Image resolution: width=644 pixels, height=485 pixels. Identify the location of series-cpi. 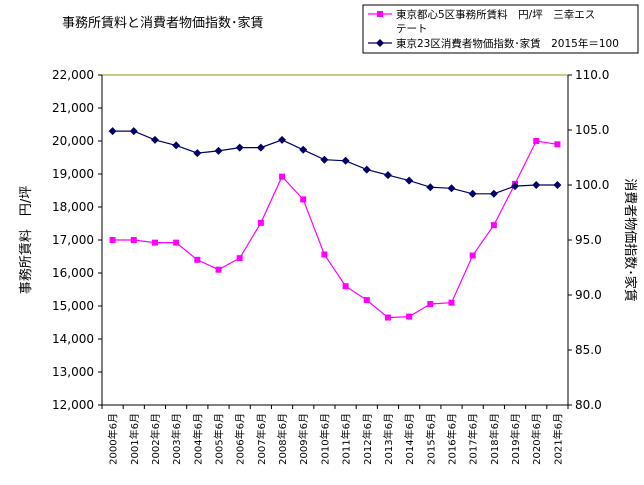
(335, 162).